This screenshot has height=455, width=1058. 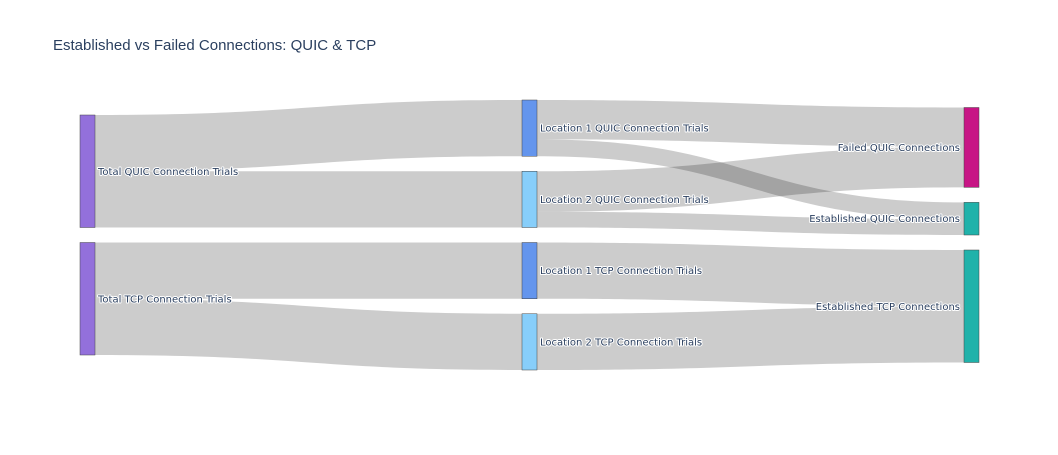 What do you see at coordinates (529, 342) in the screenshot?
I see `node-loc2_tcp` at bounding box center [529, 342].